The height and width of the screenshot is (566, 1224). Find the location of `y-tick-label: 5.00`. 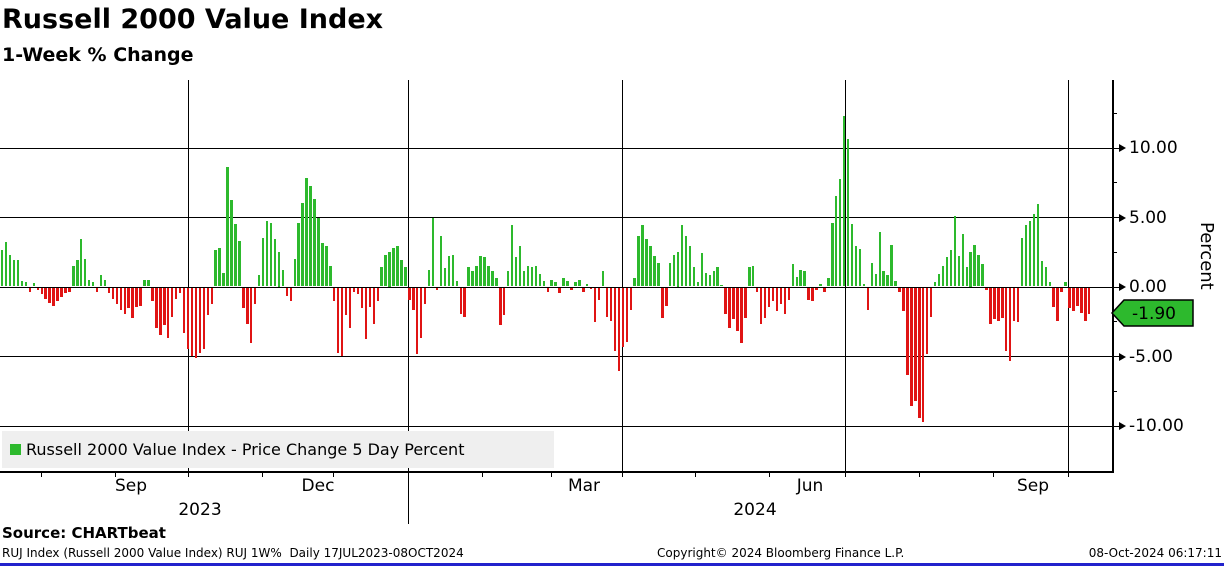

y-tick-label: 5.00 is located at coordinates (1148, 217).